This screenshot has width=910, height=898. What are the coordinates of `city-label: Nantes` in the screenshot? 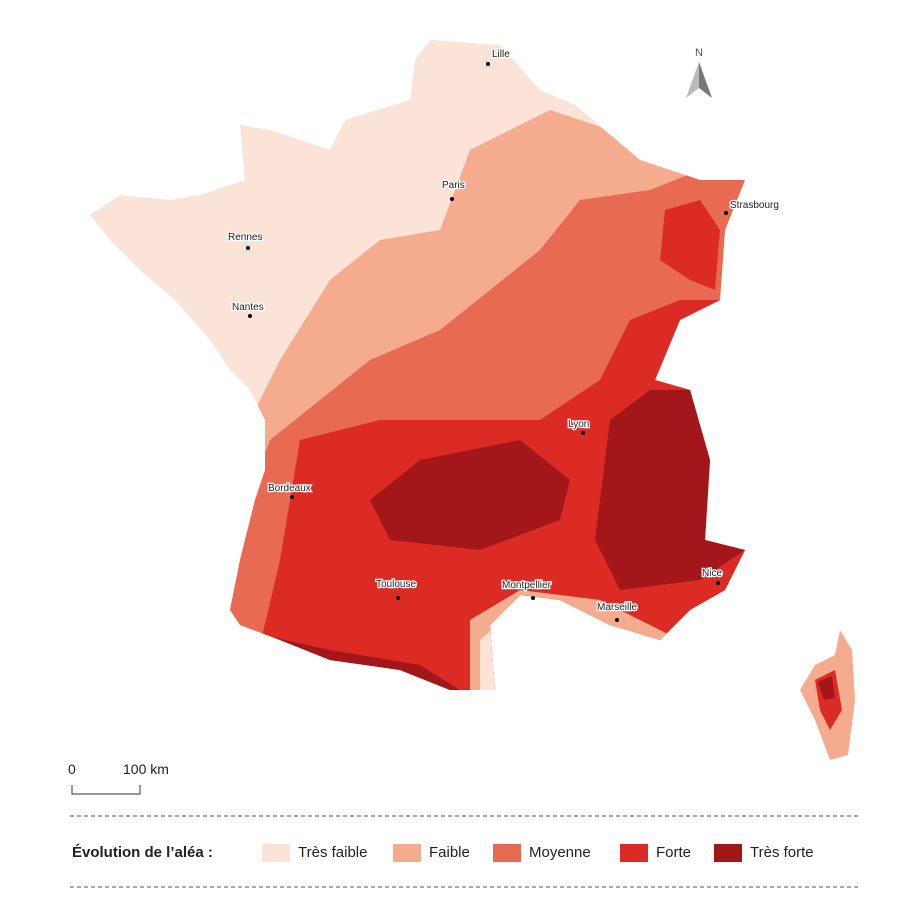 It's located at (248, 307).